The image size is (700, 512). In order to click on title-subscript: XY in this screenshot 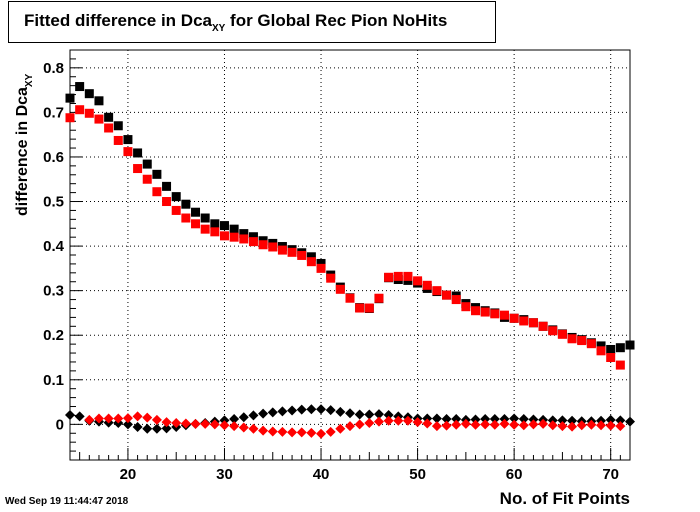, I will do `click(218, 28)`.